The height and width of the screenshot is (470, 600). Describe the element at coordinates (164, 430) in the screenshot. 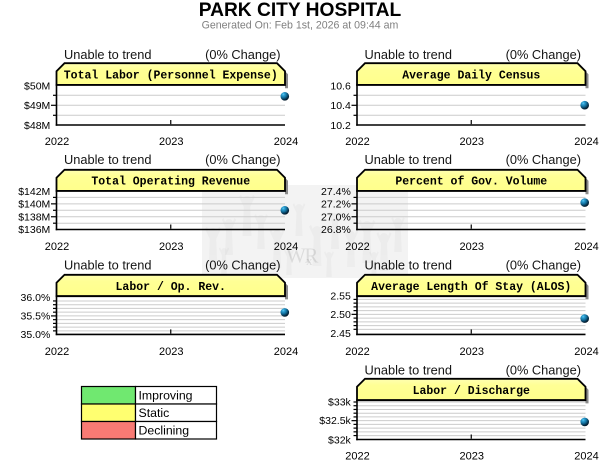

I see `svg-text: Declining` at that location.